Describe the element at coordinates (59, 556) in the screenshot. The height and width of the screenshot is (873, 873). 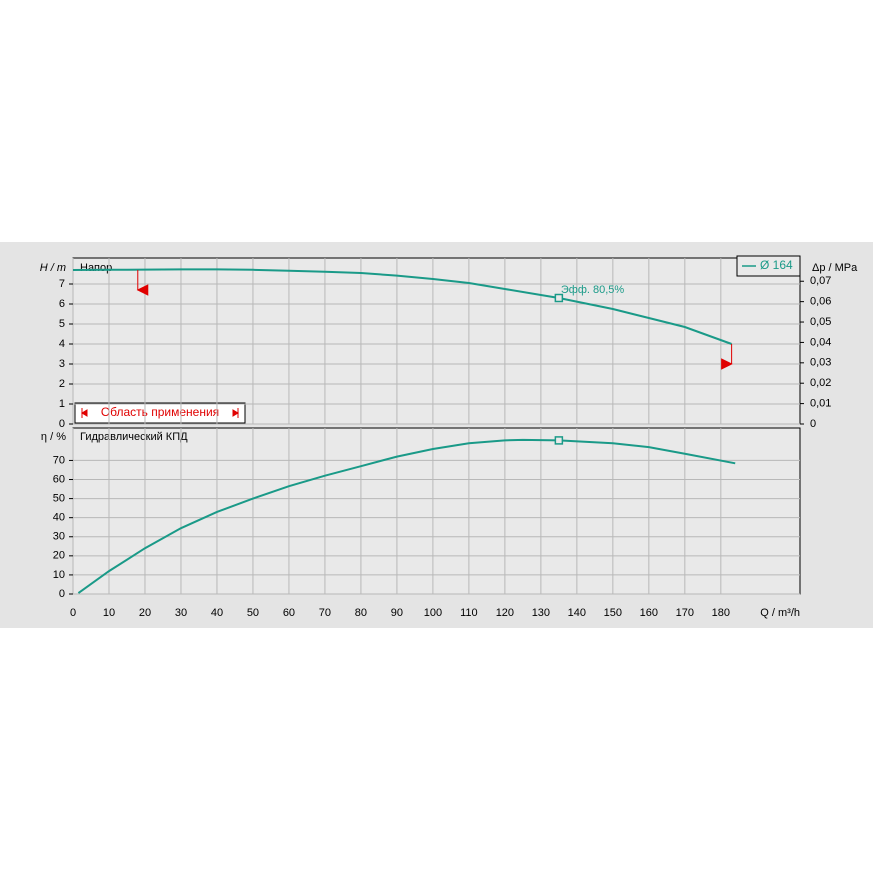
I see `y-tick-label: 20` at that location.